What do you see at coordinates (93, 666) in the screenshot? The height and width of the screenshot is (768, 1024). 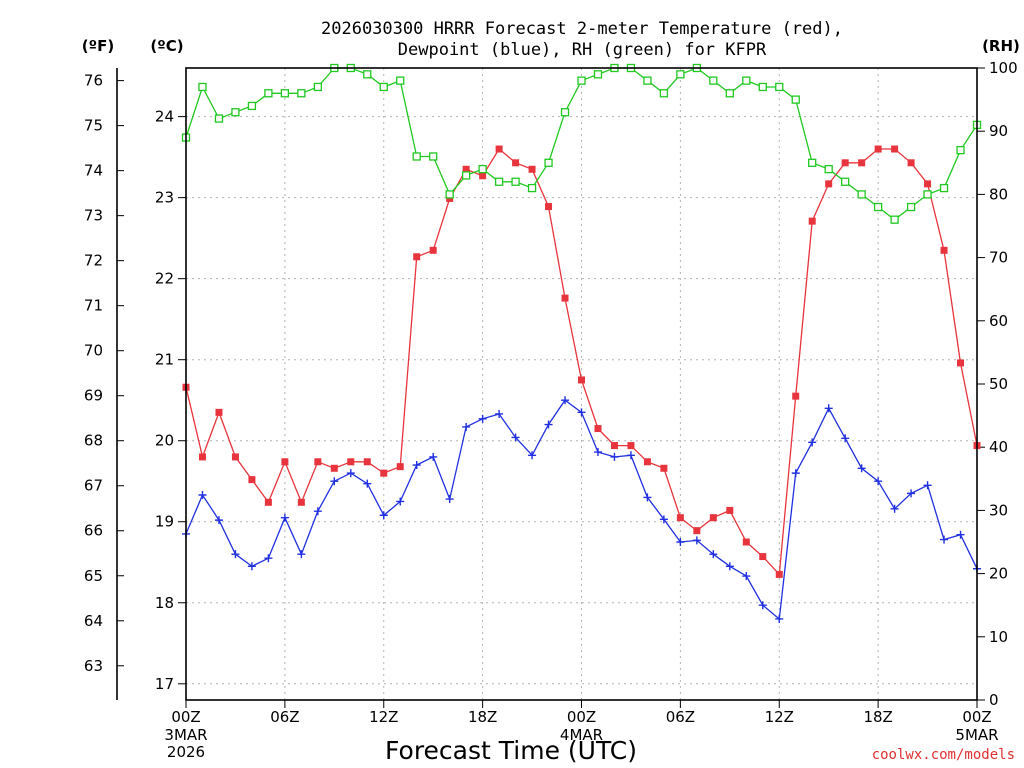 I see `fahrenheit-tick-label: 63` at bounding box center [93, 666].